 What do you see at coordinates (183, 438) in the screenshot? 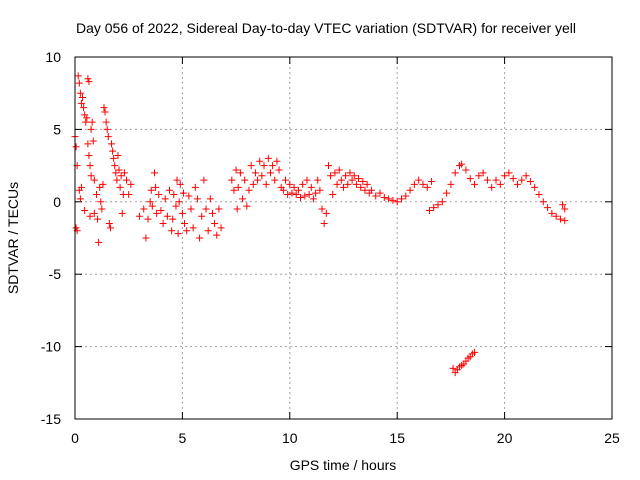
I see `x-tick-label: 5` at bounding box center [183, 438].